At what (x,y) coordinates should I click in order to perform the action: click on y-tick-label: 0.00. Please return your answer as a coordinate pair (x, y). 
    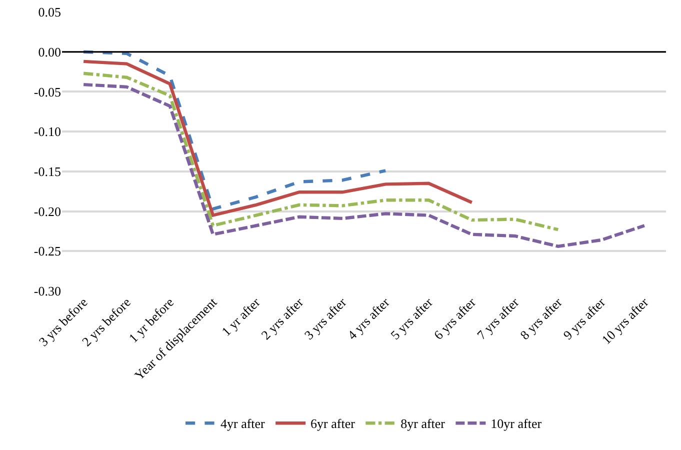
    Looking at the image, I should click on (49, 52).